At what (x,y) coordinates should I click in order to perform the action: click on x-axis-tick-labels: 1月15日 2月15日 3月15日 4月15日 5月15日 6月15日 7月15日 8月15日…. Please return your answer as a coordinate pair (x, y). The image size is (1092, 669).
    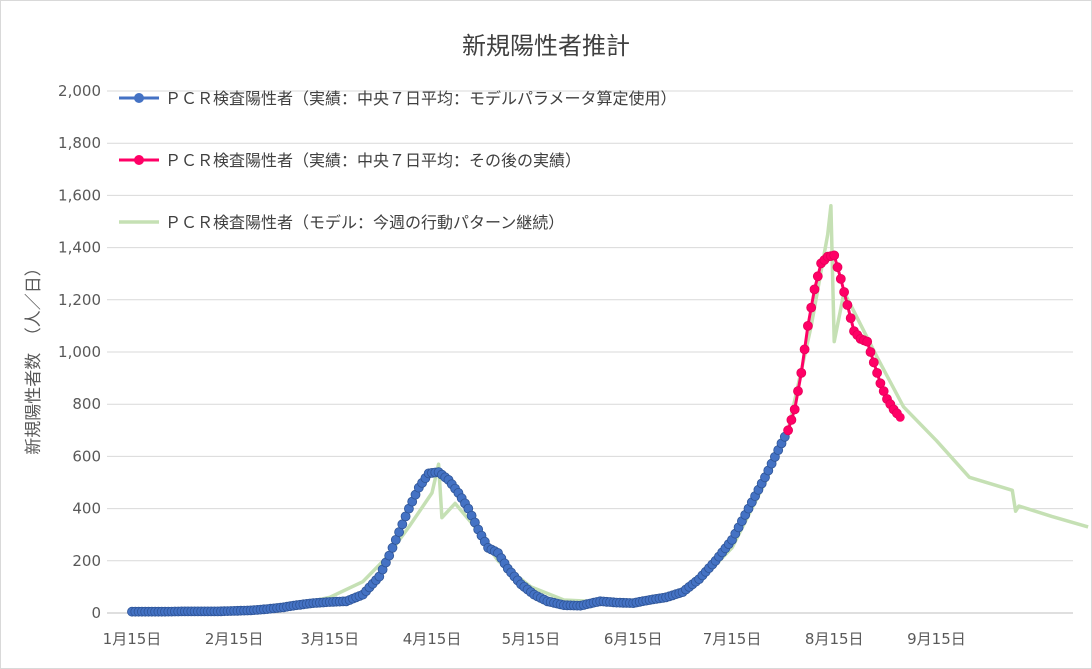
    Looking at the image, I should click on (534, 639).